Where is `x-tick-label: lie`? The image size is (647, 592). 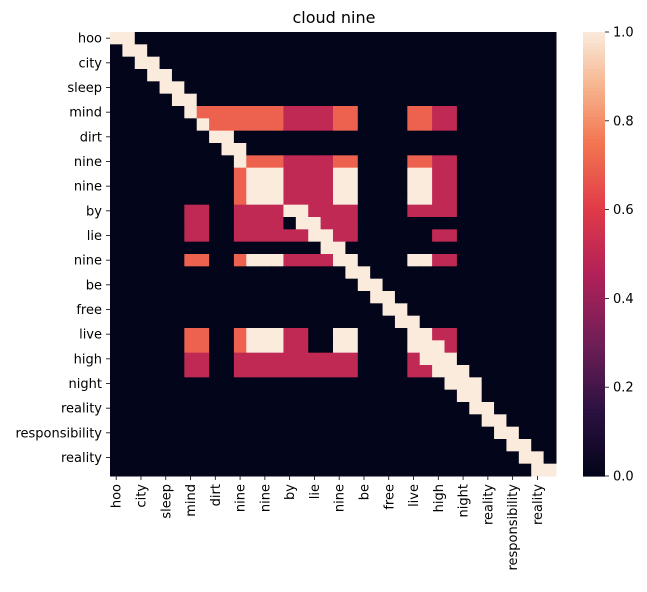
x-tick-label: lie is located at coordinates (315, 491).